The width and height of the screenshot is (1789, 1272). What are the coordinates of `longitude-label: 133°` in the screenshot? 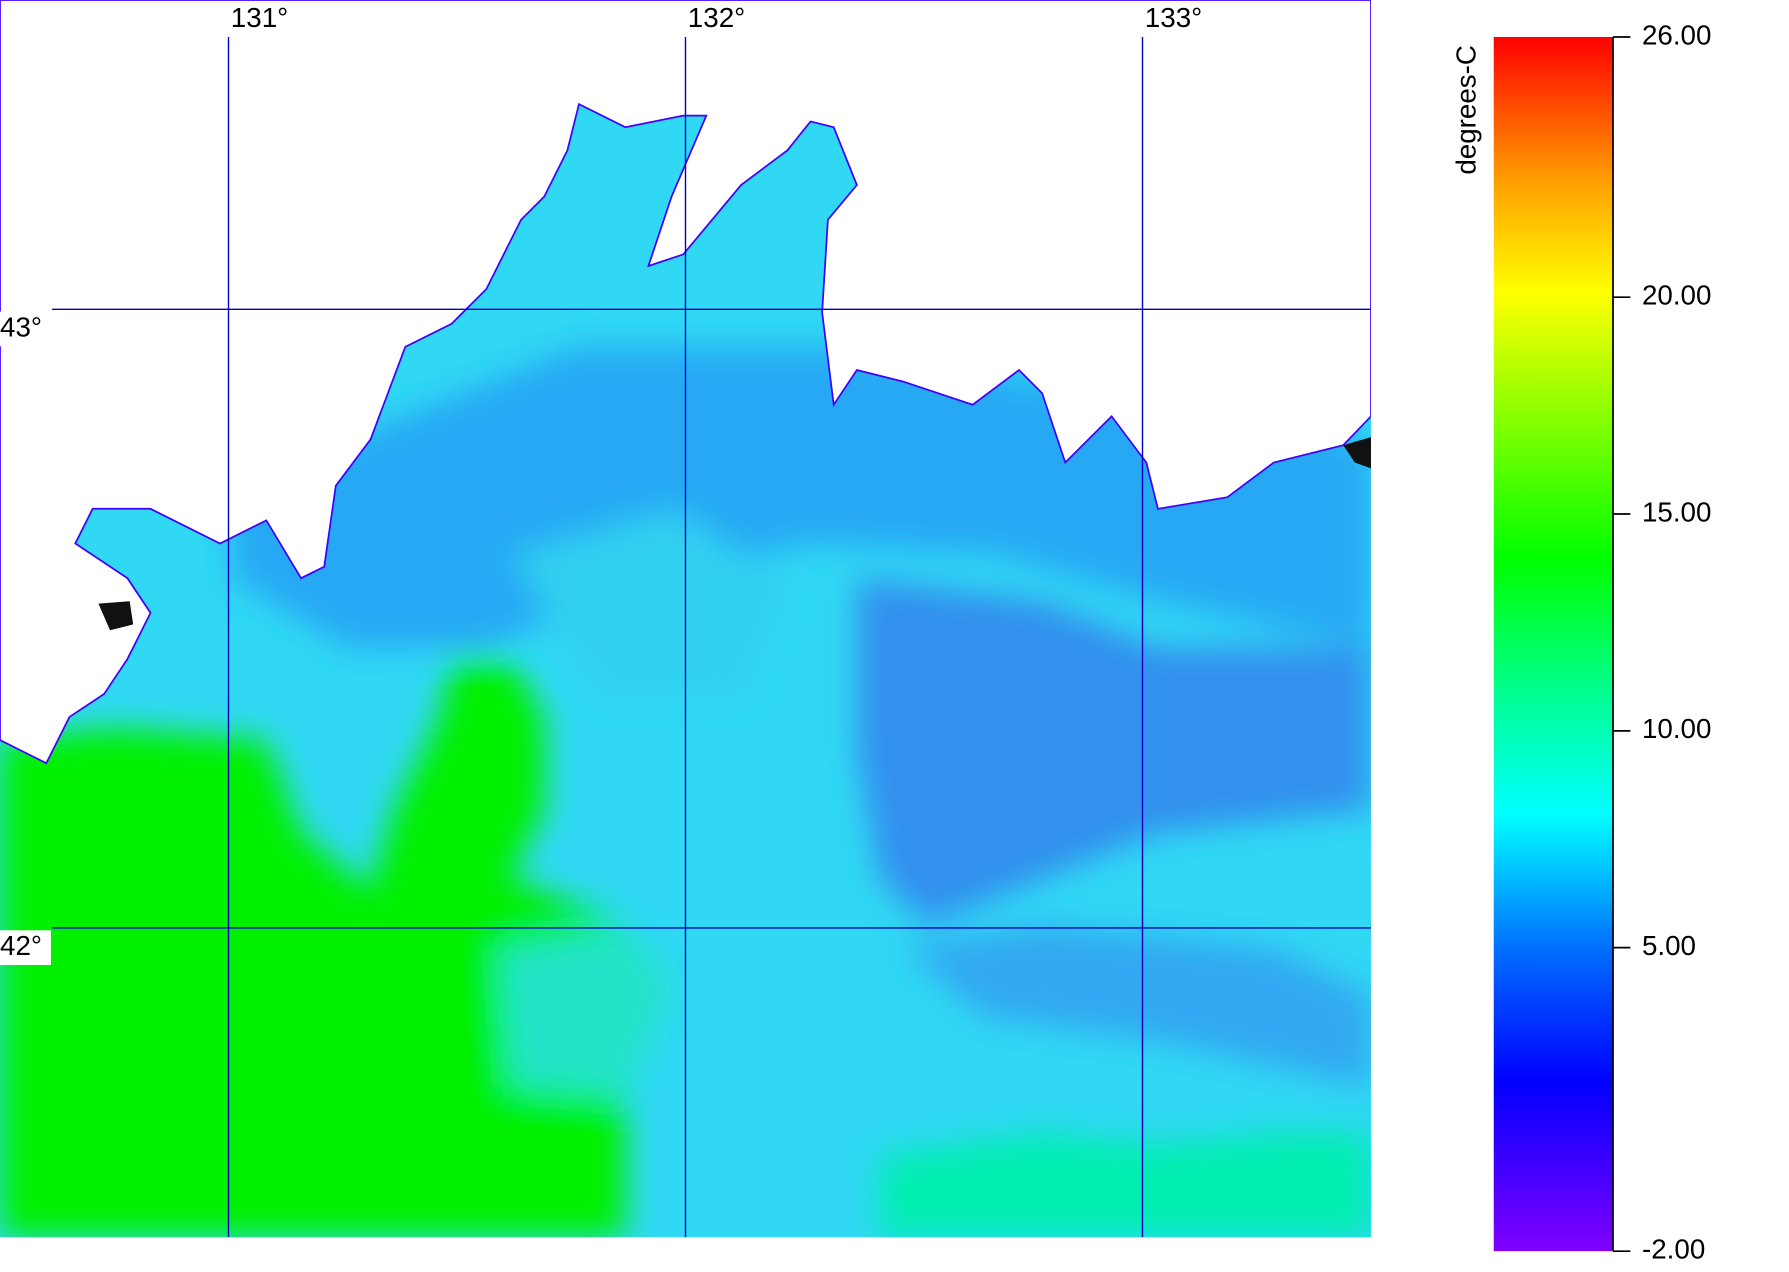 It's located at (1173, 17).